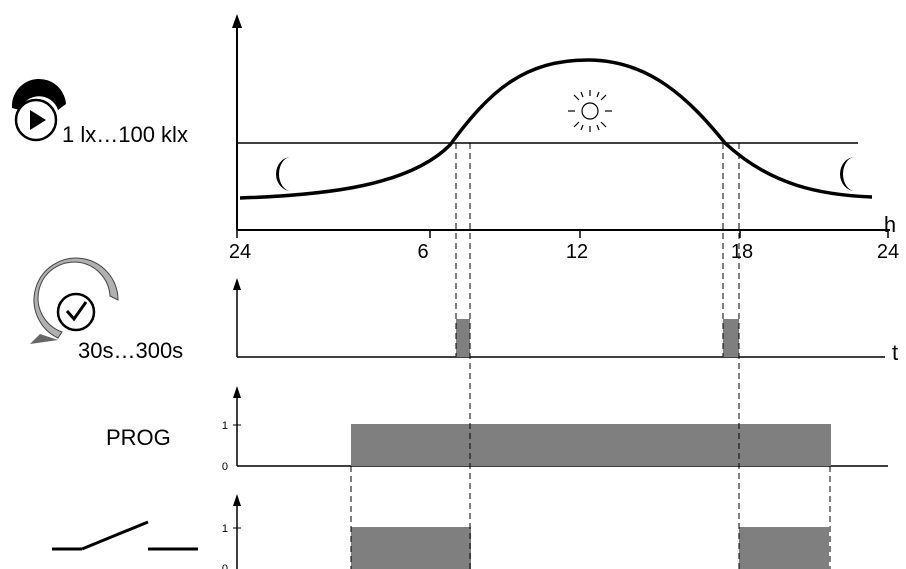 Image resolution: width=906 pixels, height=569 pixels. I want to click on prog-label: PROG, so click(138, 437).